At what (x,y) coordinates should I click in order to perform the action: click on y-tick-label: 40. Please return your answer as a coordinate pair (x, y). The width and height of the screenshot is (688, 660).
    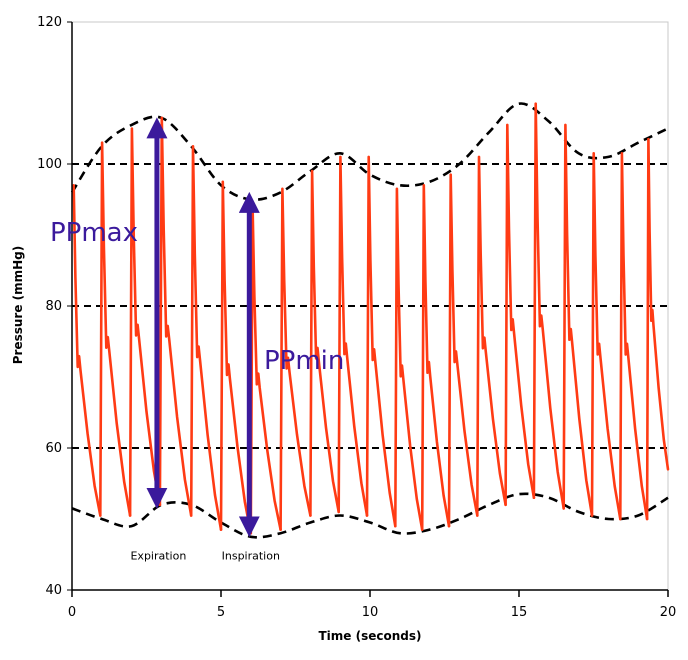
    Looking at the image, I should click on (53, 590).